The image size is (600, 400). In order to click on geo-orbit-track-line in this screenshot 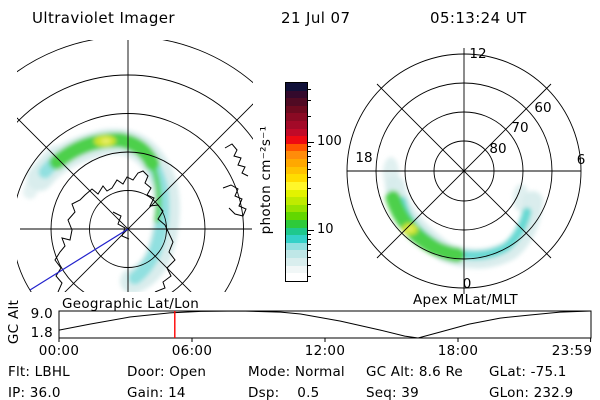, I will do `click(79, 259)`.